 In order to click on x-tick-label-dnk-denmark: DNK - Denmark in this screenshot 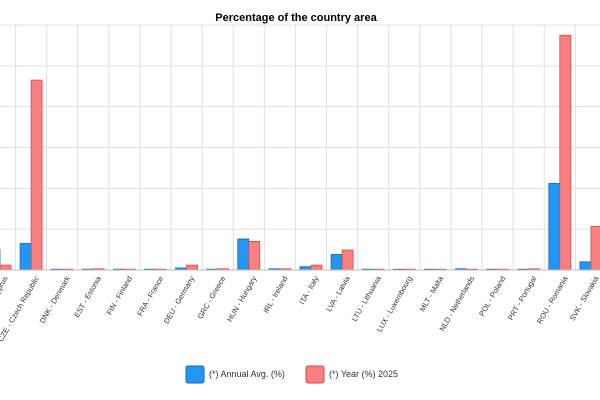, I will do `click(55, 299)`.